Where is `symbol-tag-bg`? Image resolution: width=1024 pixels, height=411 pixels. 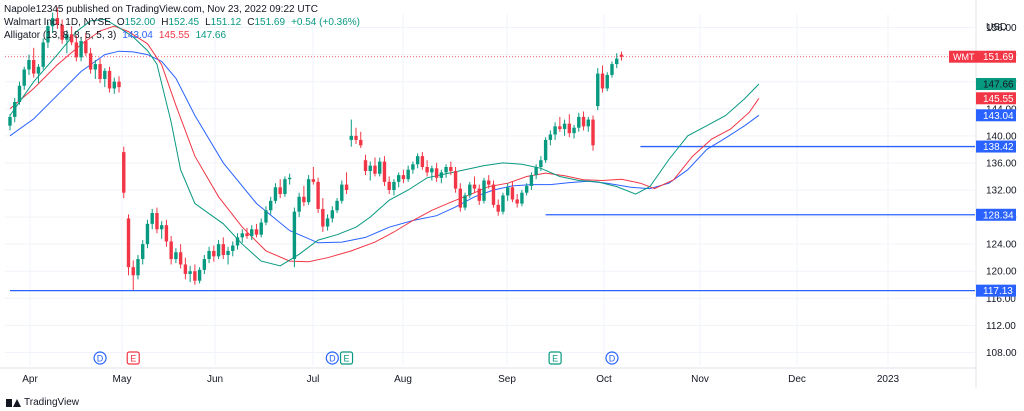 symbol-tag-bg is located at coordinates (962, 56).